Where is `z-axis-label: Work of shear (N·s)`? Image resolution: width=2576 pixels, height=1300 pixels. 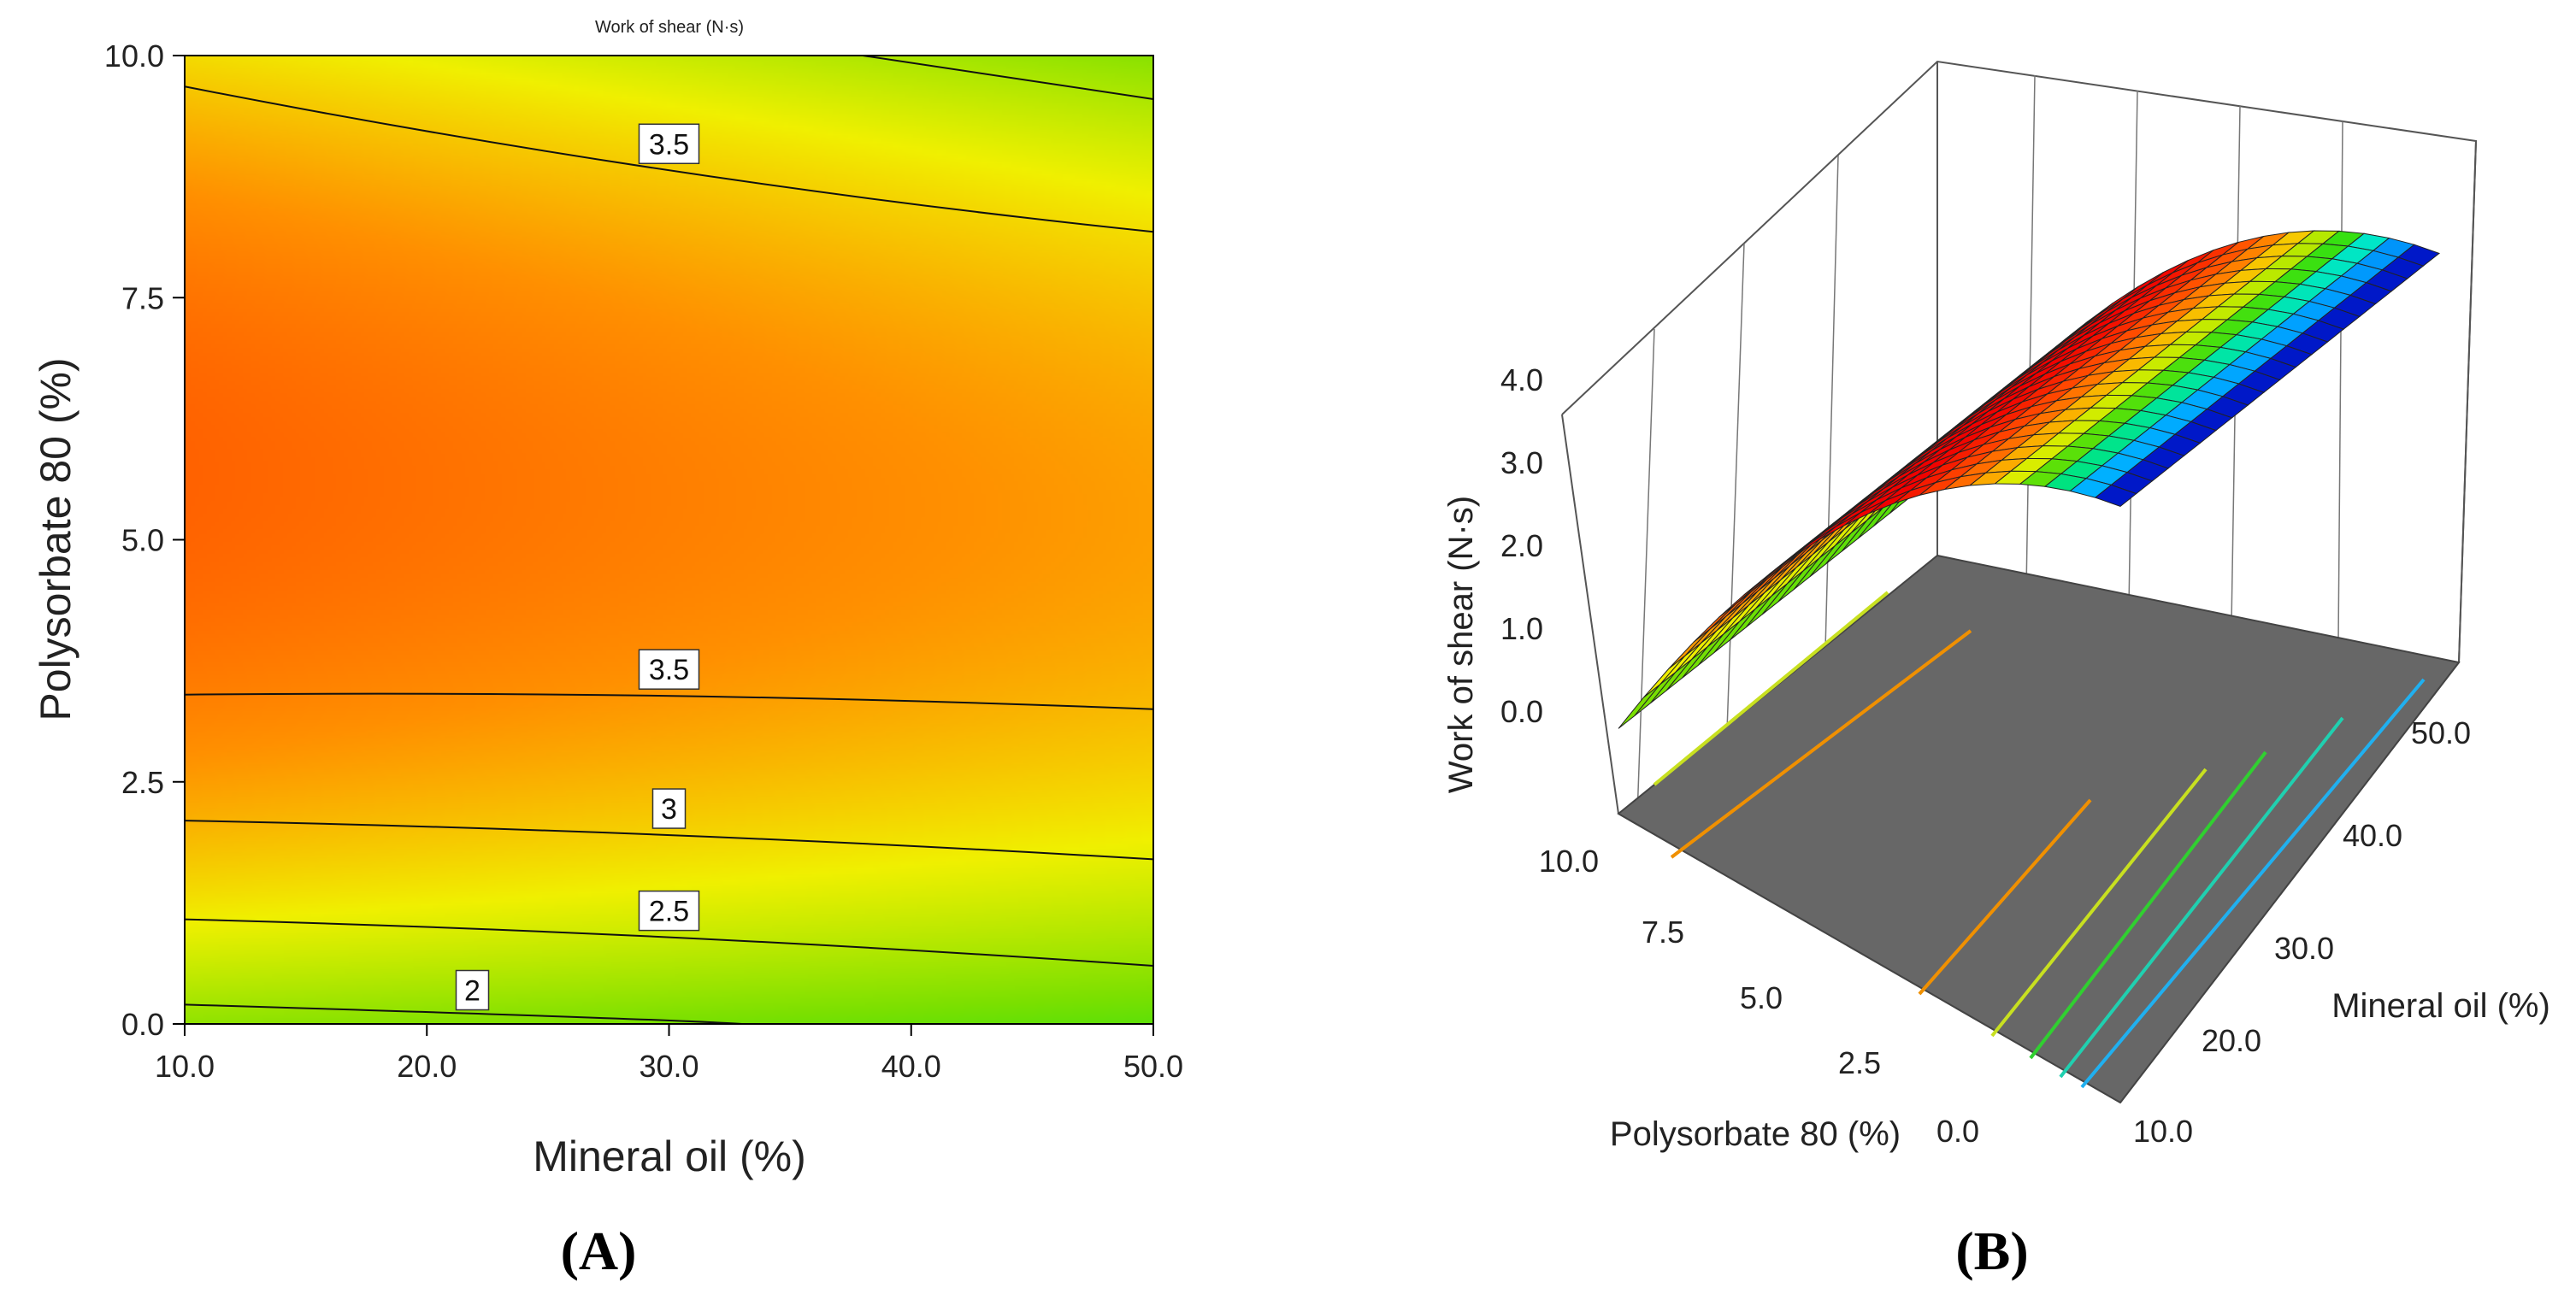 z-axis-label: Work of shear (N·s) is located at coordinates (1461, 644).